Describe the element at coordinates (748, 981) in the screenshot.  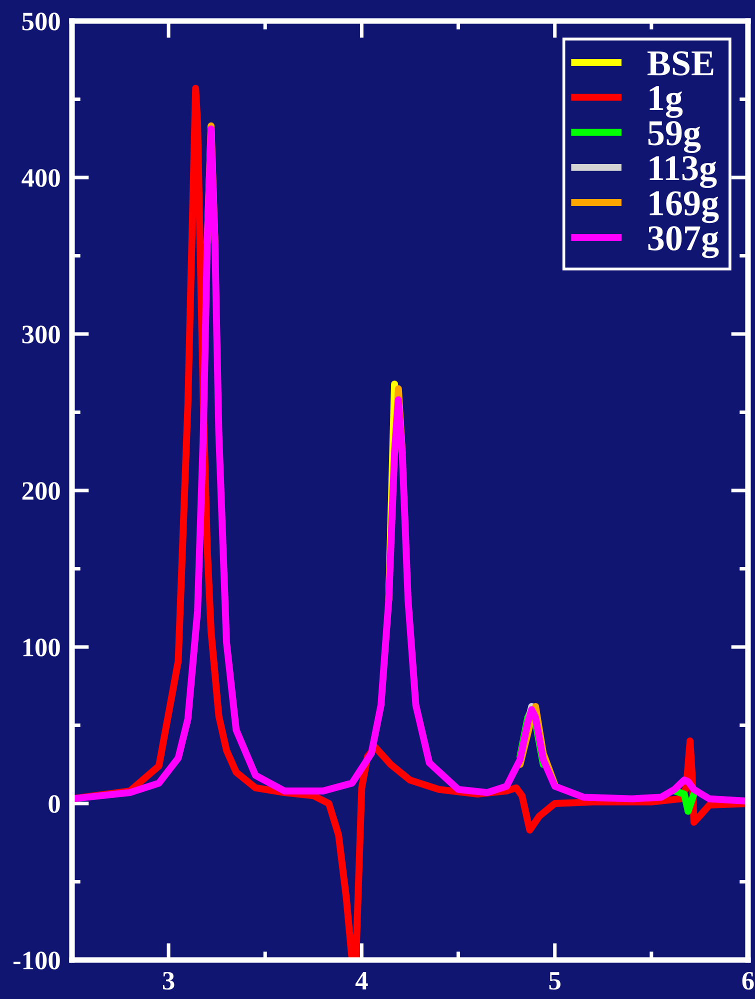
I see `x-tick-label: 6` at that location.